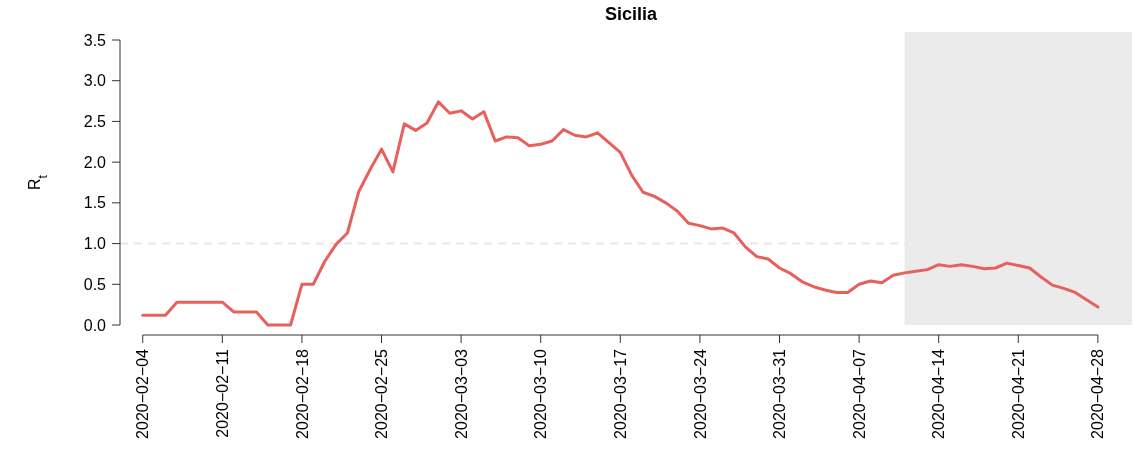 This screenshot has height=475, width=1133. Describe the element at coordinates (222, 393) in the screenshot. I see `x-tick-label: 2020−02−11` at that location.